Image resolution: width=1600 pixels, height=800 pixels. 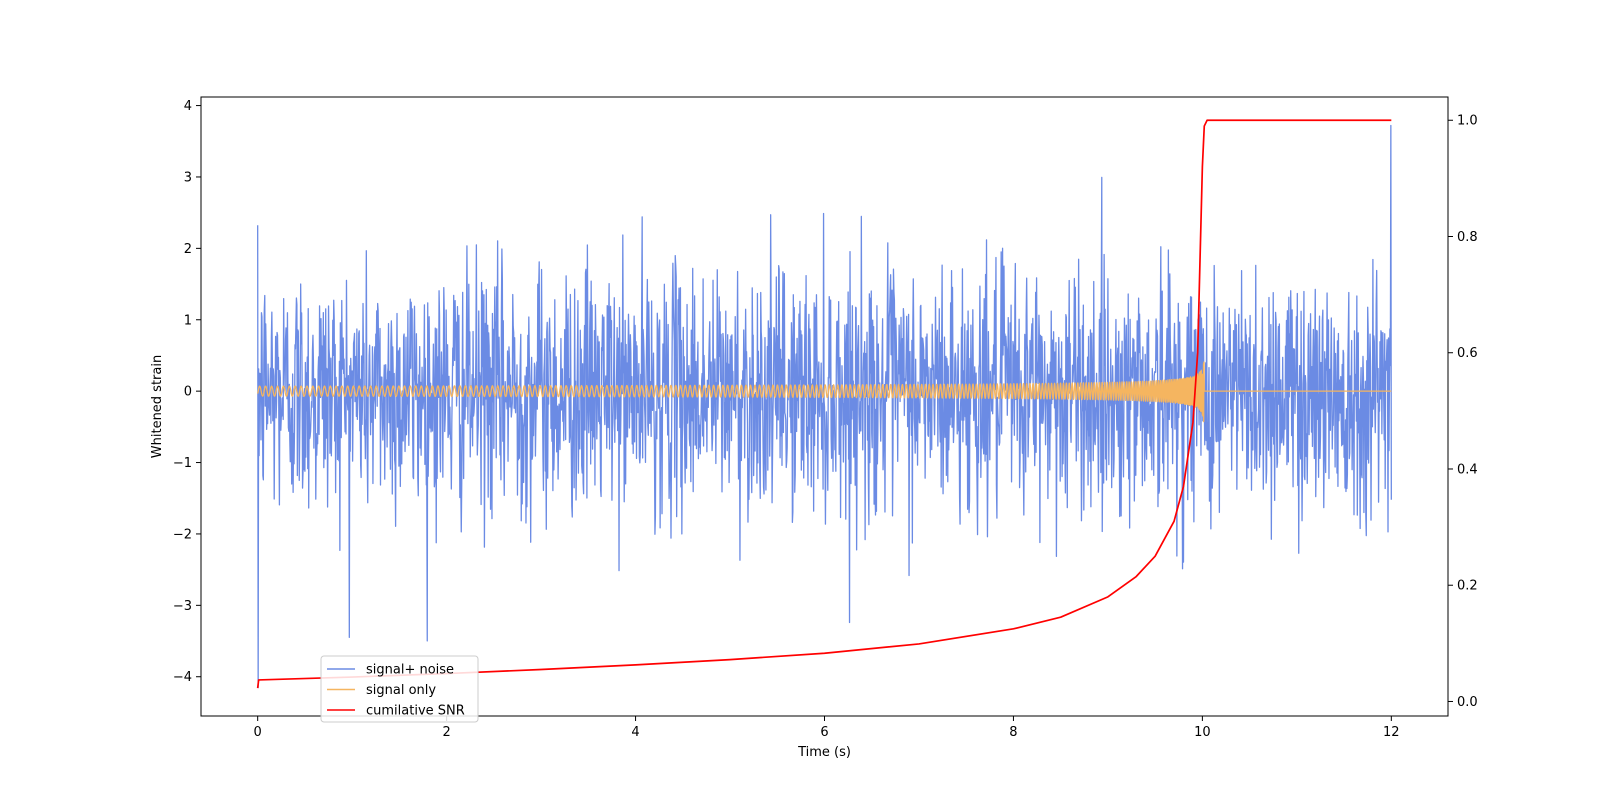 I want to click on y-tick-label: −2, so click(x=182, y=534).